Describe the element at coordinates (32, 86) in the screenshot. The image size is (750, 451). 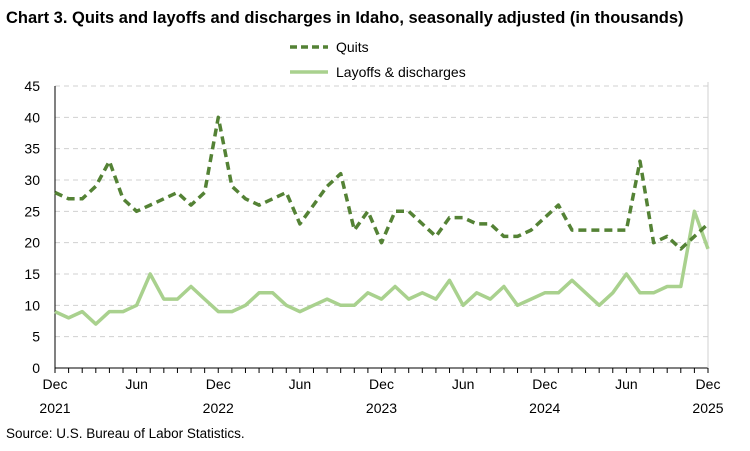
I see `y-tick-label: 45` at that location.